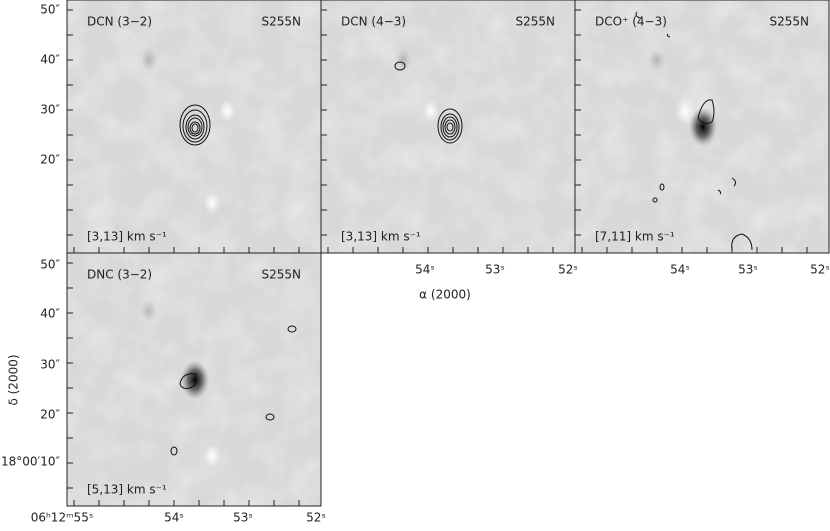  What do you see at coordinates (127, 490) in the screenshot?
I see `velocity-label: [5,13] km s⁻¹` at bounding box center [127, 490].